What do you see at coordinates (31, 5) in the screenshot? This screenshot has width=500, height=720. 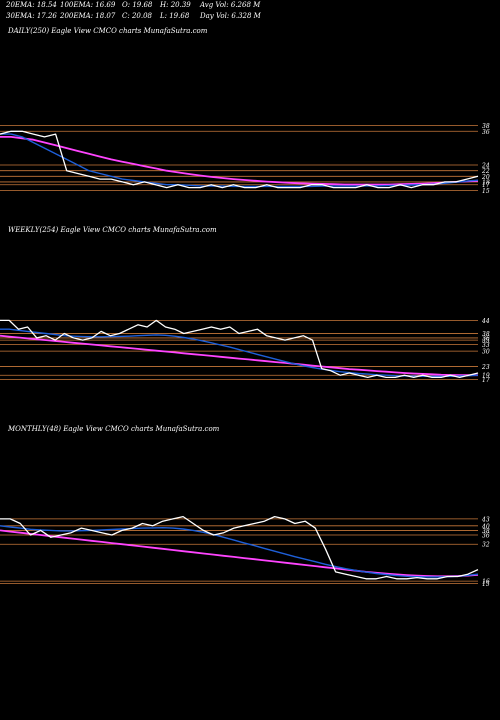 I see `ema20-readout: 20EMA: 18.54` at bounding box center [31, 5].